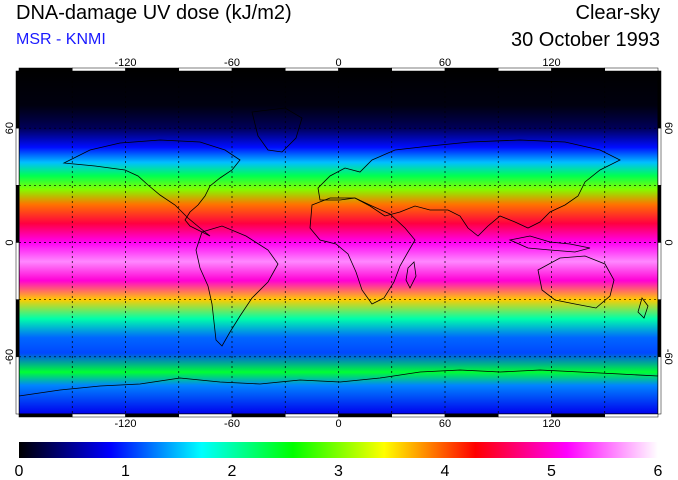 This screenshot has width=678, height=480. Describe the element at coordinates (154, 13) in the screenshot. I see `map-title: DNA-damage UV dose (kJ/m2)` at that location.